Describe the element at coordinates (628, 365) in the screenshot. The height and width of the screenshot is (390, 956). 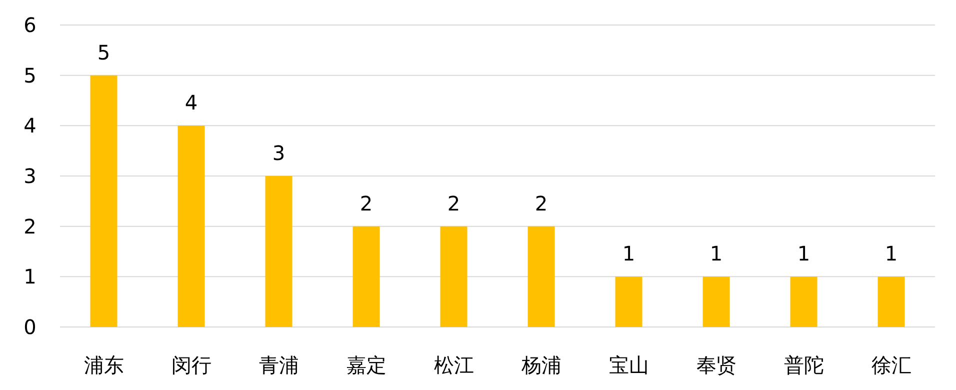
I see `x-tick-label: 宝山` at that location.